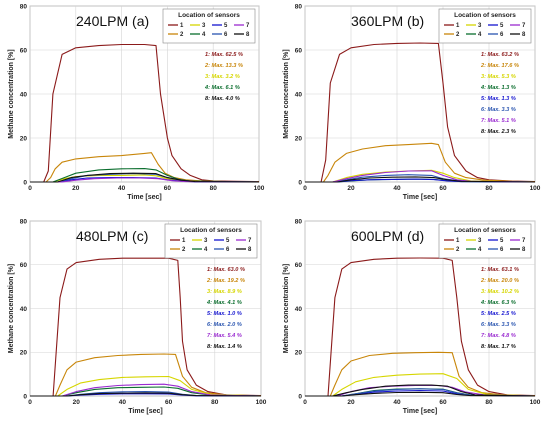 The width and height of the screenshot is (550, 427). I want to click on max-label-7: 7: Max. 4.8 %, so click(498, 336).